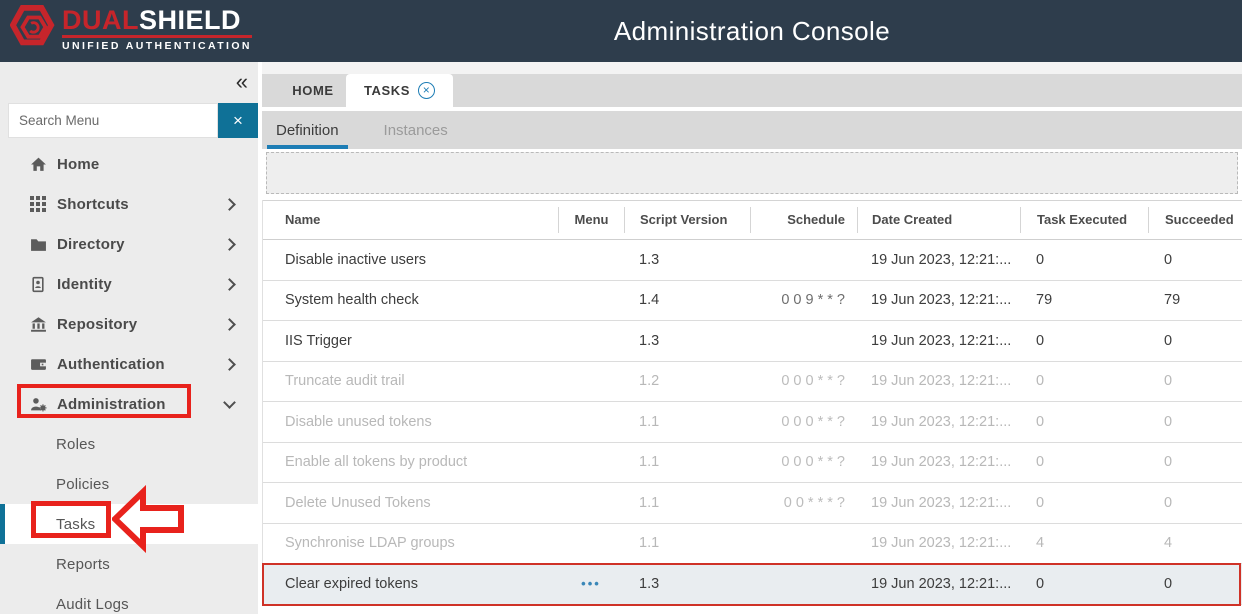 This screenshot has width=1242, height=614. What do you see at coordinates (1195, 220) in the screenshot?
I see `column-header-succeeded: Succeeded` at bounding box center [1195, 220].